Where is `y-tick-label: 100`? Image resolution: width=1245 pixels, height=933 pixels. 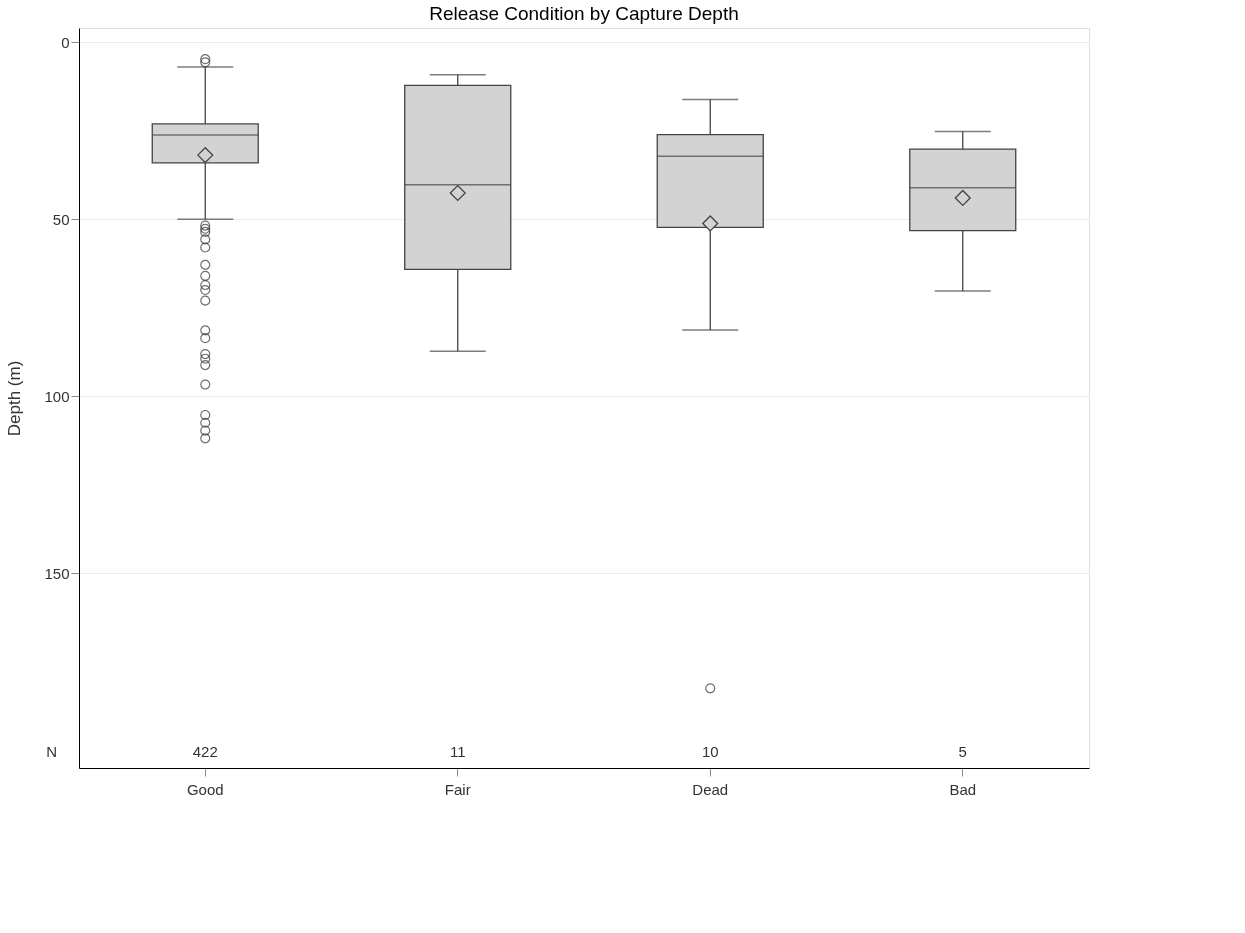
y-tick-label: 100 is located at coordinates (57, 396).